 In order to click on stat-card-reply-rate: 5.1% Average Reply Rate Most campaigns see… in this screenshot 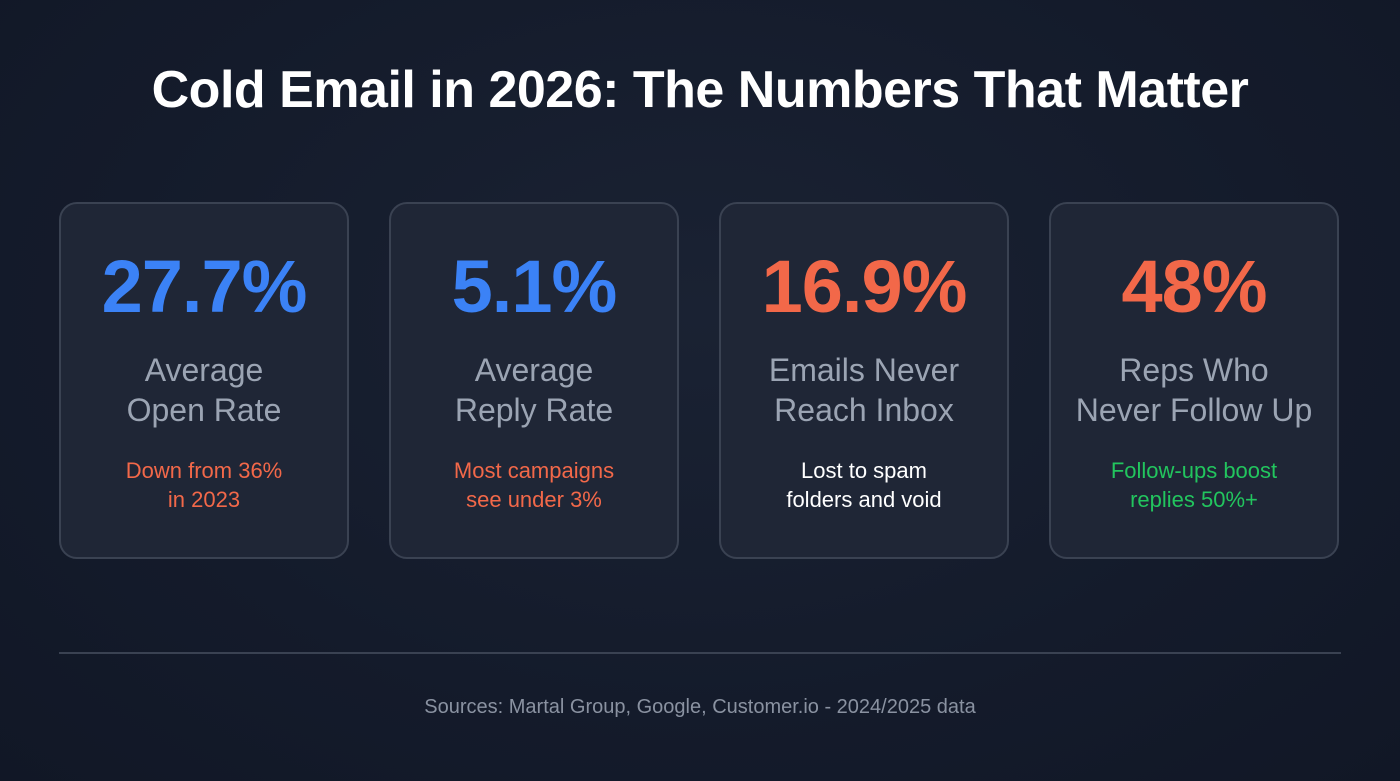, I will do `click(534, 380)`.